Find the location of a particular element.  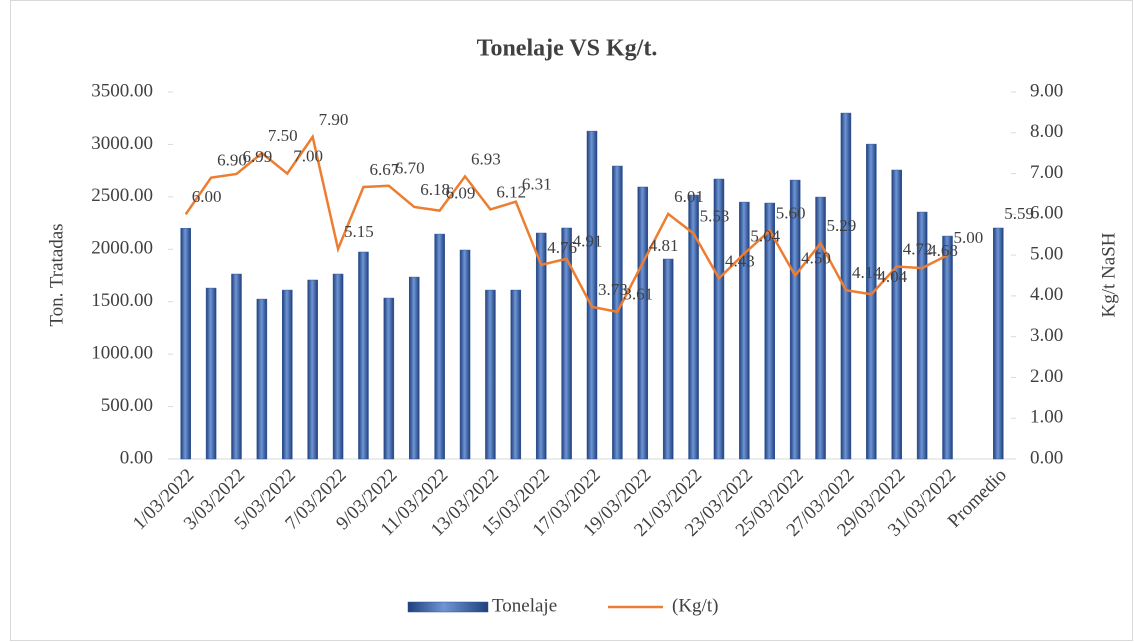

data-label: 4.14 is located at coordinates (867, 272).